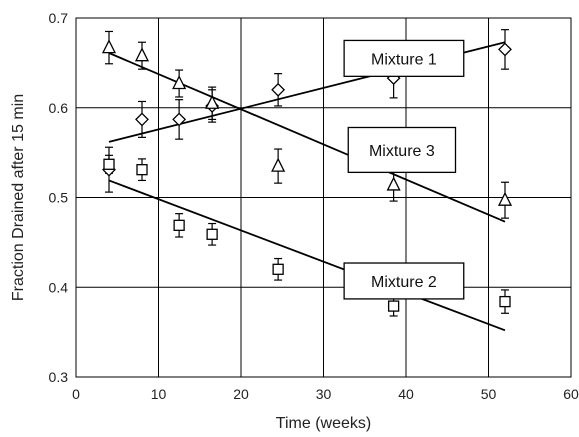  Describe the element at coordinates (59, 287) in the screenshot. I see `y-tick-label: 0.4` at that location.